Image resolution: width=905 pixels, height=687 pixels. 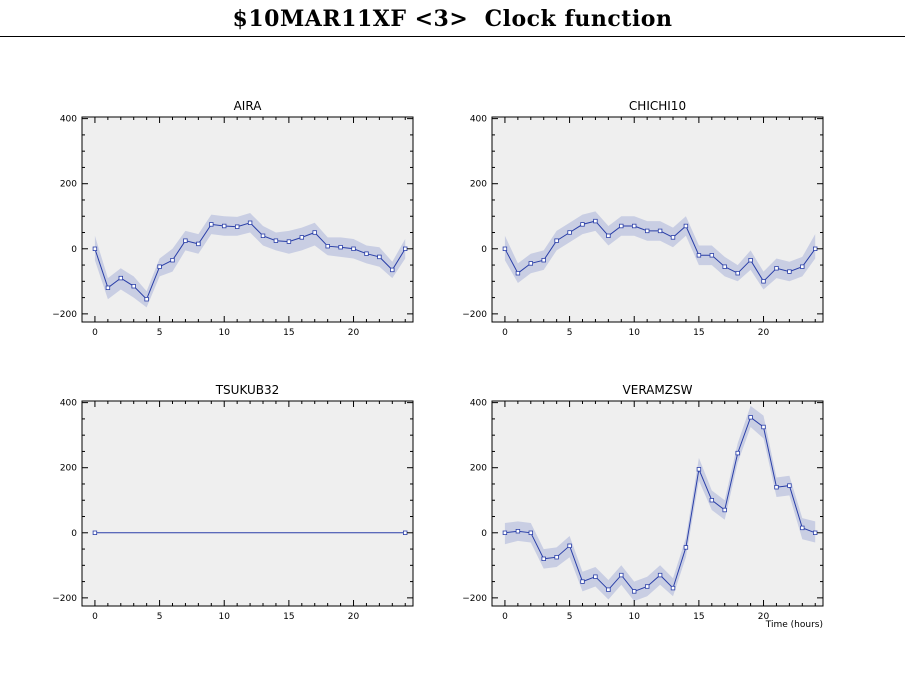 I want to click on chart-title: VERAMZSW, so click(x=658, y=390).